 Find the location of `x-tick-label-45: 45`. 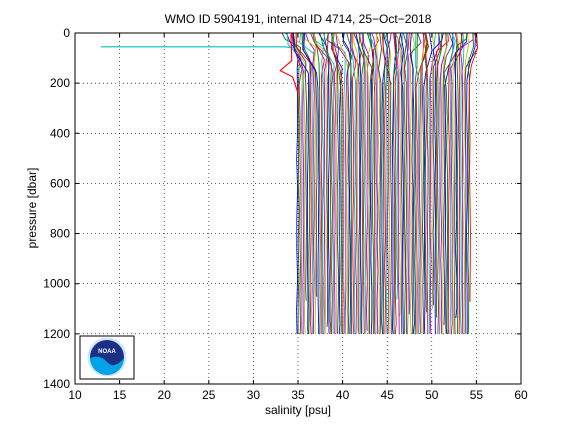

x-tick-label-45: 45 is located at coordinates (388, 395).